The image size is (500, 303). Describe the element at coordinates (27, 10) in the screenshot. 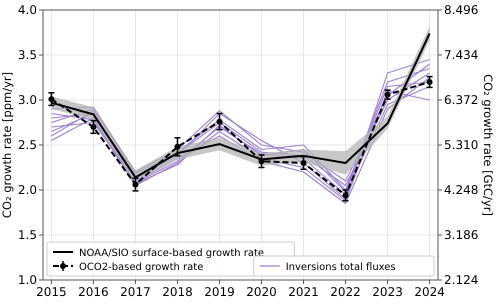

I see `y-tick-label: 4.0` at that location.